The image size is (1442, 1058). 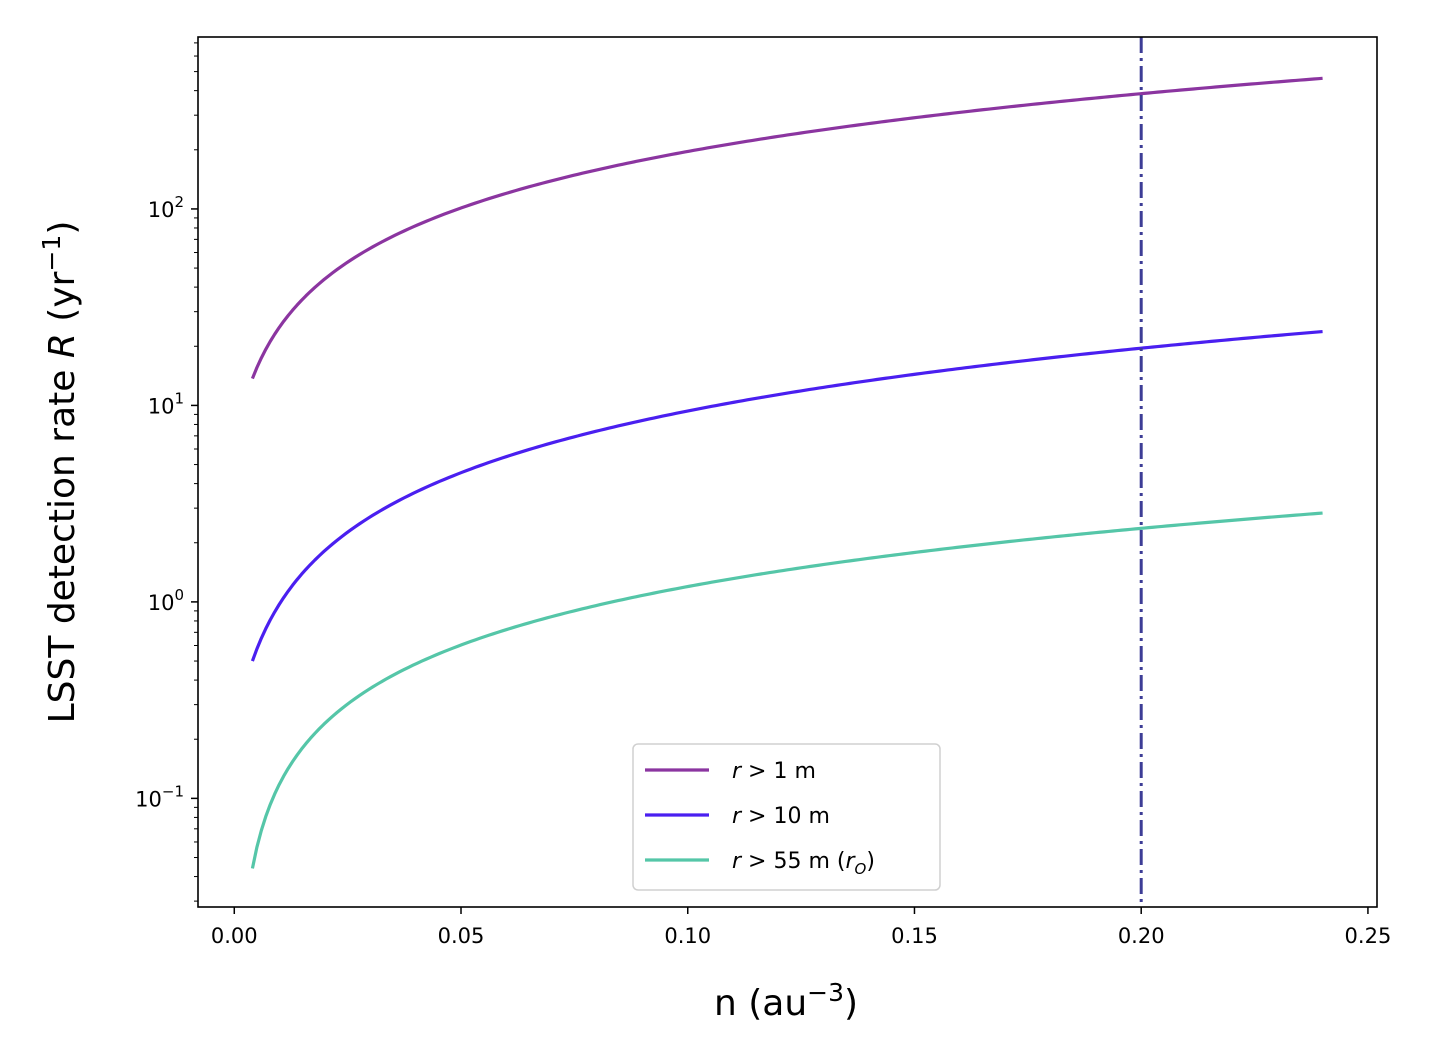 What do you see at coordinates (166, 403) in the screenshot?
I see `y-tick-label-2: 10¹` at bounding box center [166, 403].